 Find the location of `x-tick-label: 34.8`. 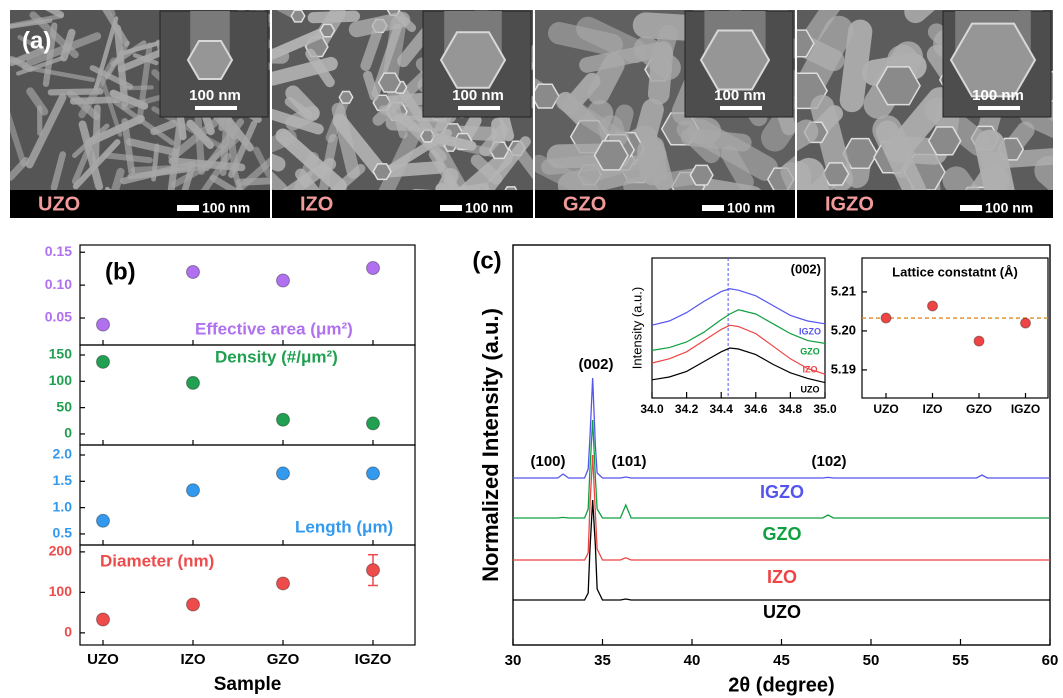

x-tick-label: 34.8 is located at coordinates (791, 409).